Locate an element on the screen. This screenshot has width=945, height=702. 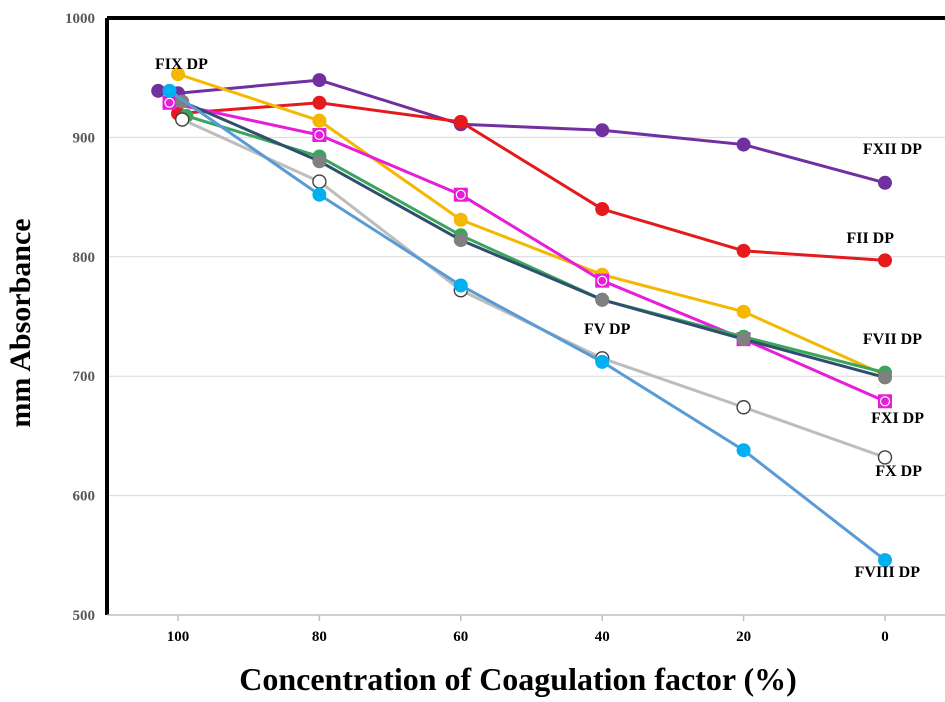
series-line is located at coordinates (522, 131).